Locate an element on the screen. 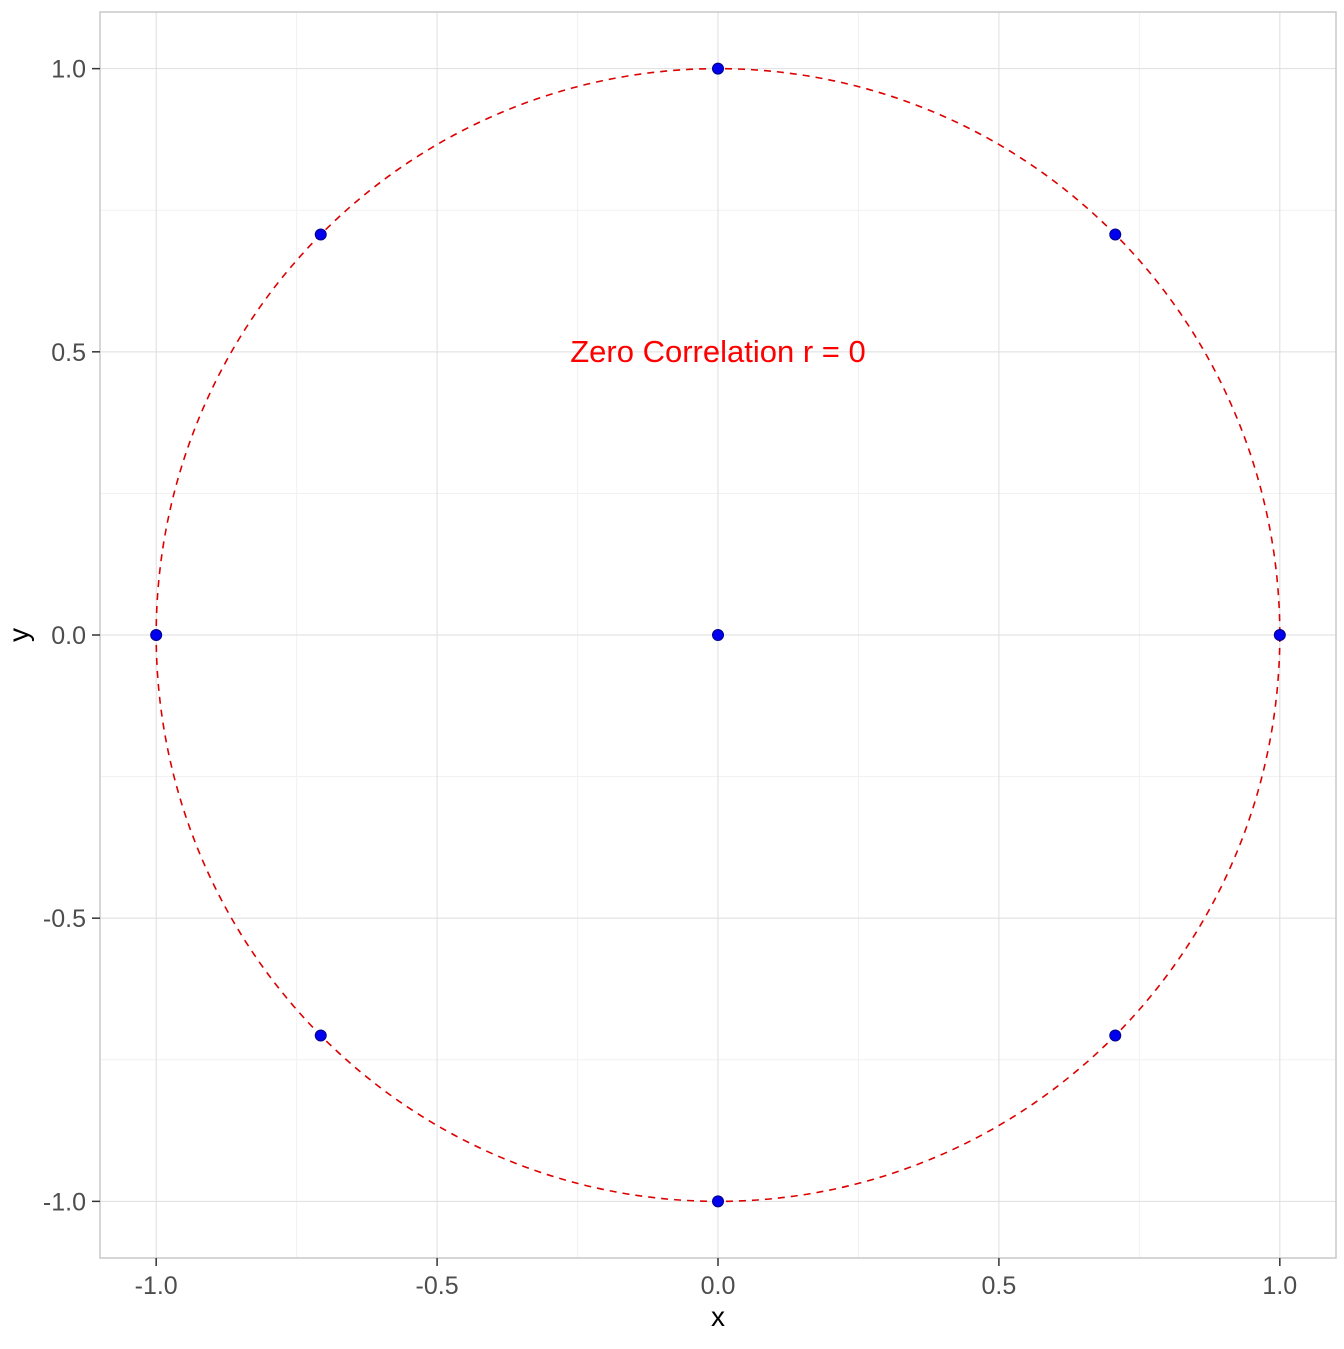 The image size is (1344, 1349). y-axis-title: y is located at coordinates (18, 635).